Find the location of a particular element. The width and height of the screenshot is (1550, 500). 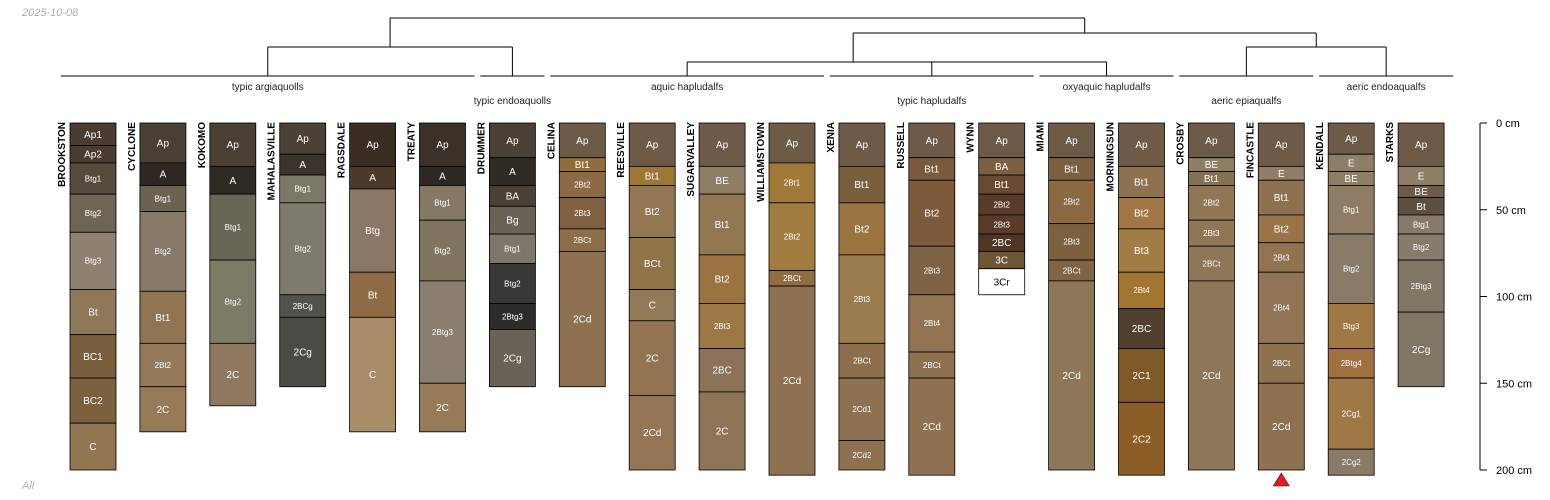

horizon-label: E is located at coordinates (1421, 176).